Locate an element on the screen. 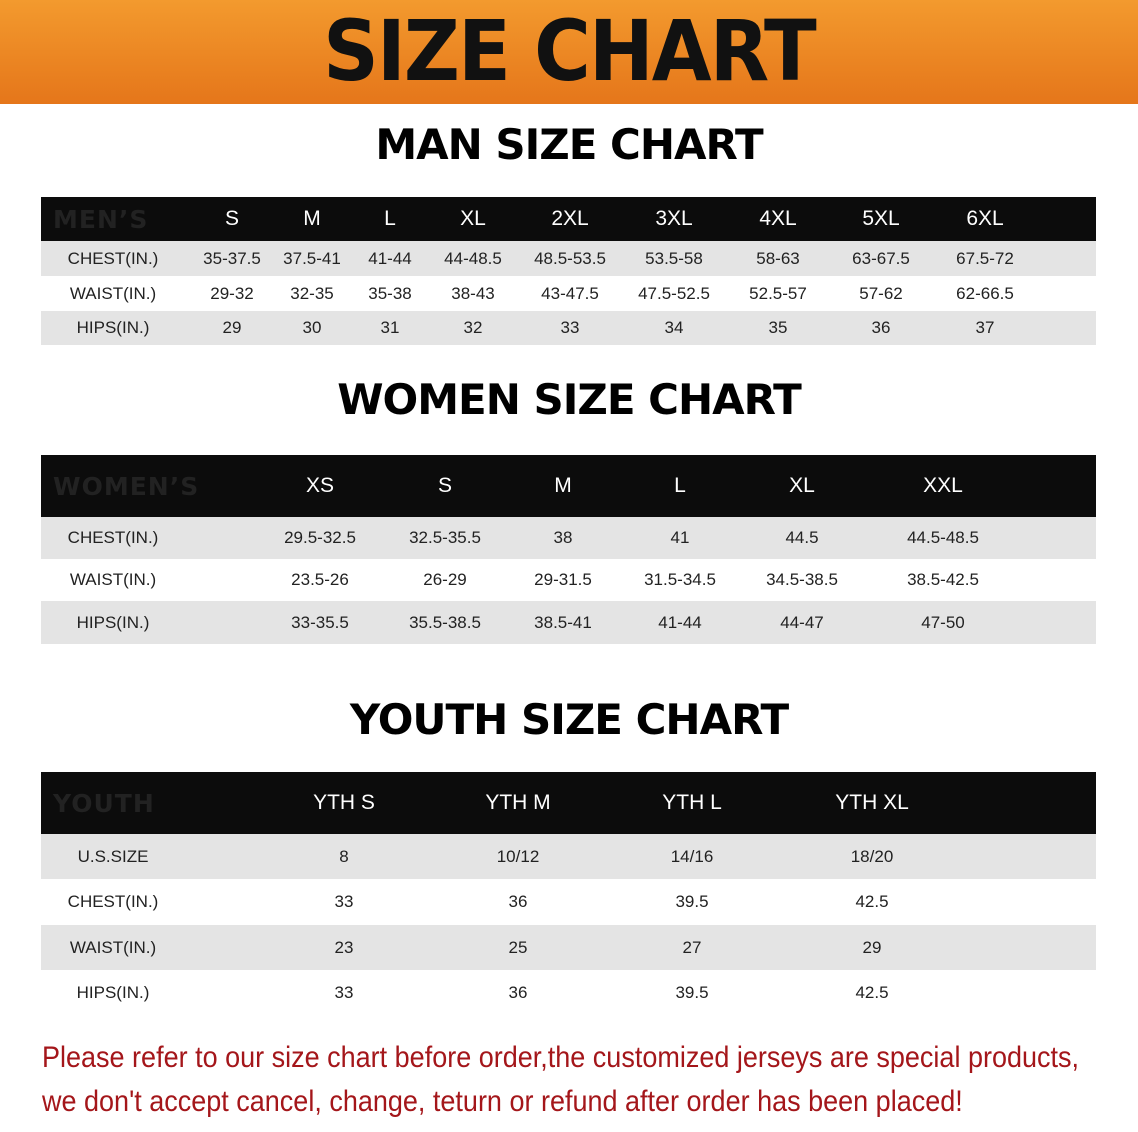  table-cell: 43-47.5 is located at coordinates (570, 293).